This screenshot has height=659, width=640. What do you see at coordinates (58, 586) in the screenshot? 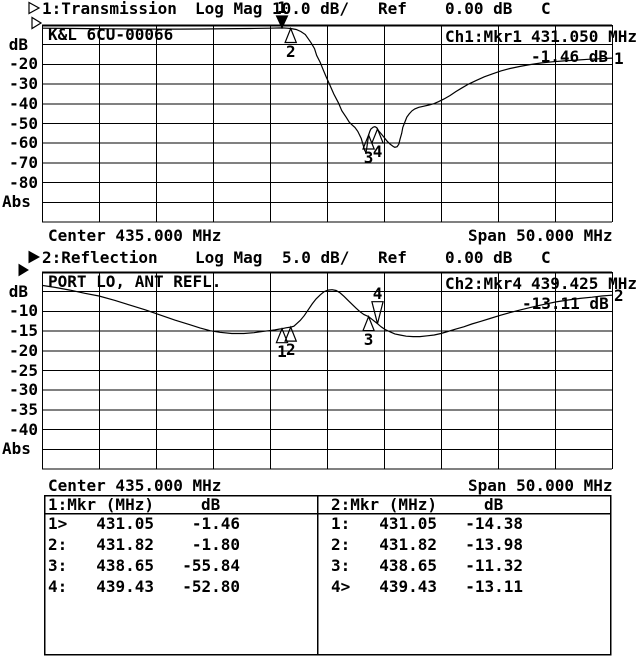
I see `table1-row4-marker: 4:` at bounding box center [58, 586].